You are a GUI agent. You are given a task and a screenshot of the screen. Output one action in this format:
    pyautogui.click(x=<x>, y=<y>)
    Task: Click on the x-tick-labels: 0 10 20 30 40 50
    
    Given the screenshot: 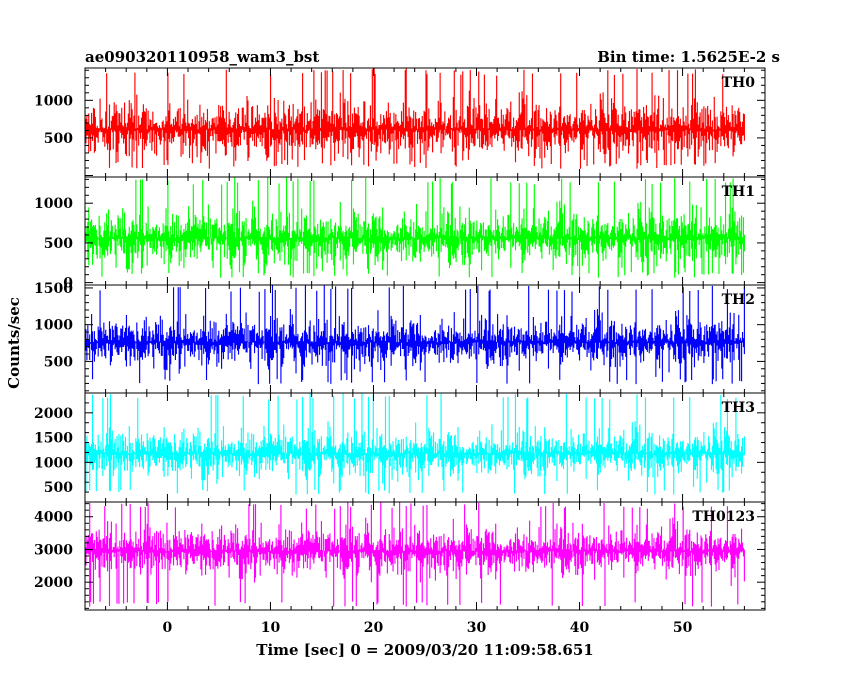 What is the action you would take?
    pyautogui.click(x=428, y=628)
    